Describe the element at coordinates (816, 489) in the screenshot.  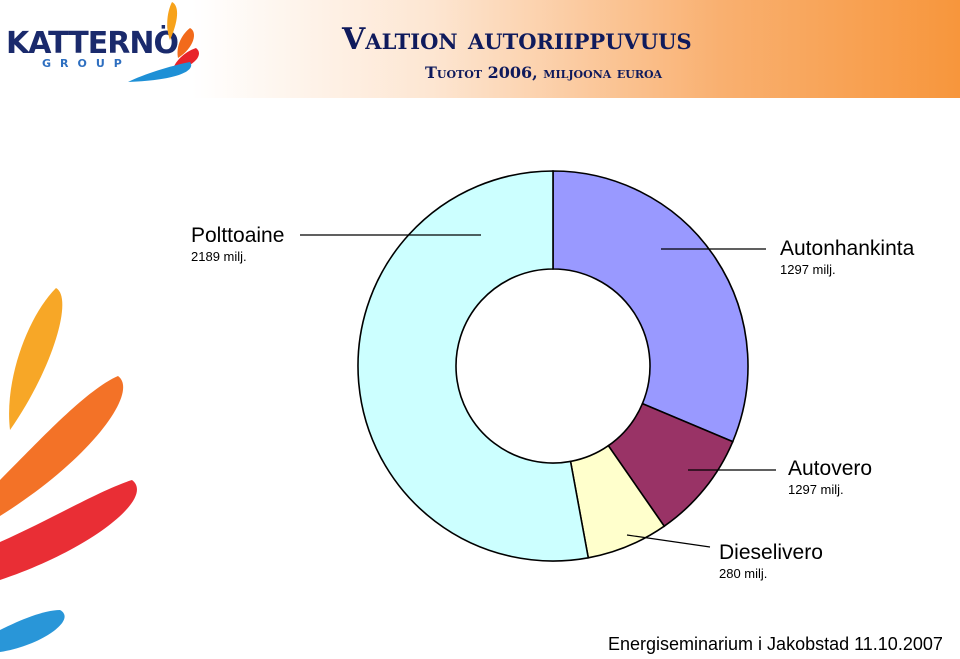
I see `slice-value-autovero: 1297 milj.` at that location.